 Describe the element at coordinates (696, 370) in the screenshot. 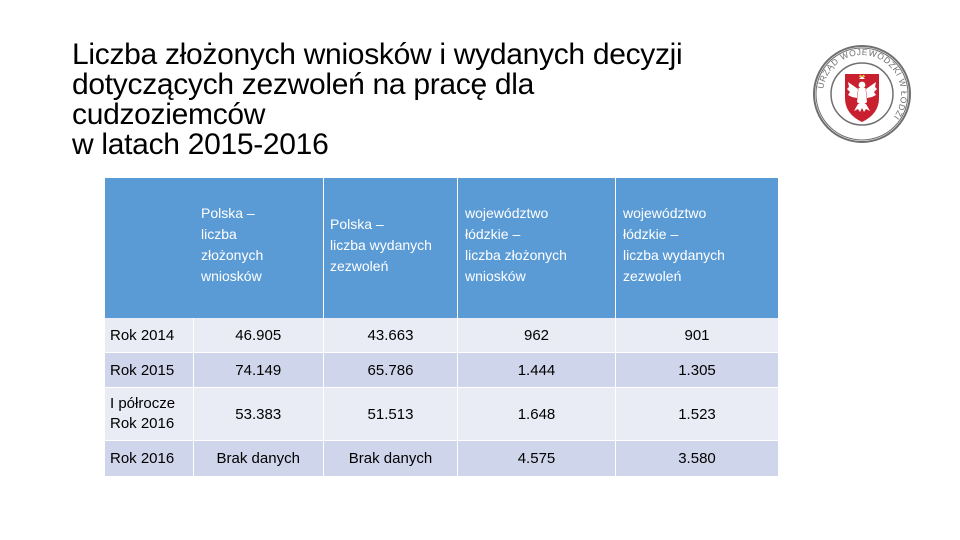

I see `cell-lodzkie-permits: 1.305` at that location.